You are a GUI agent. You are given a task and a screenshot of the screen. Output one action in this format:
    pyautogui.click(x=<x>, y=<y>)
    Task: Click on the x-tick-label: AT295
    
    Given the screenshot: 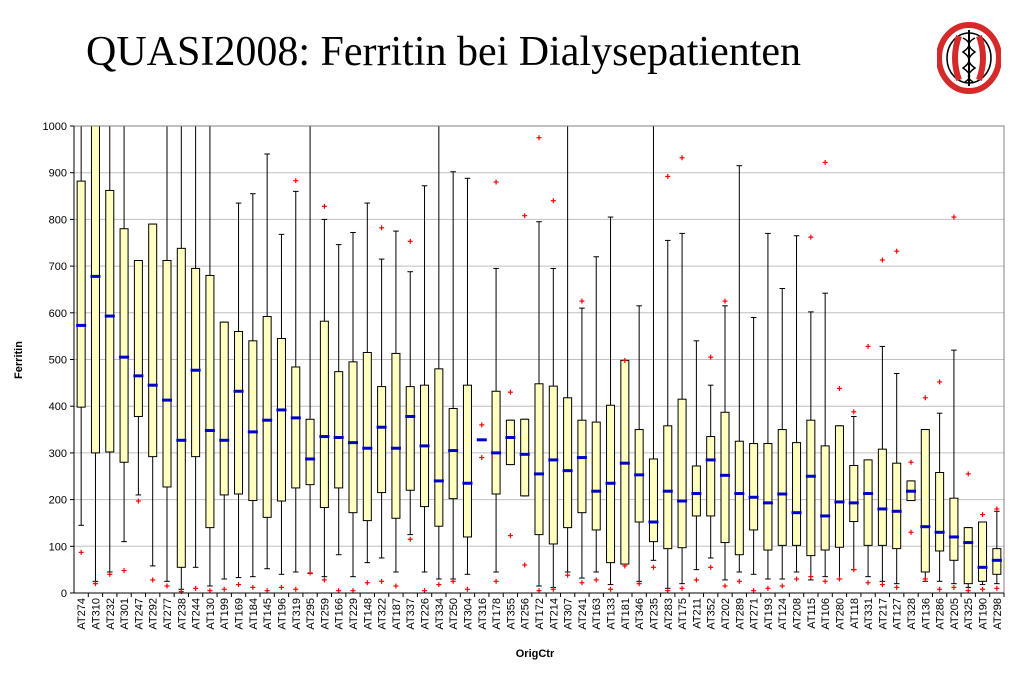 What is the action you would take?
    pyautogui.click(x=311, y=614)
    